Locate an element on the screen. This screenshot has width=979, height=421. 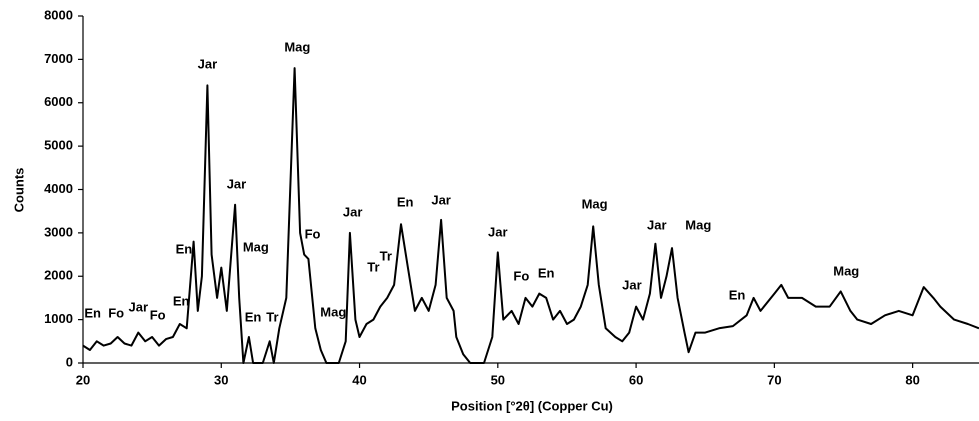
y-tick-label: 2000 is located at coordinates (58, 275).